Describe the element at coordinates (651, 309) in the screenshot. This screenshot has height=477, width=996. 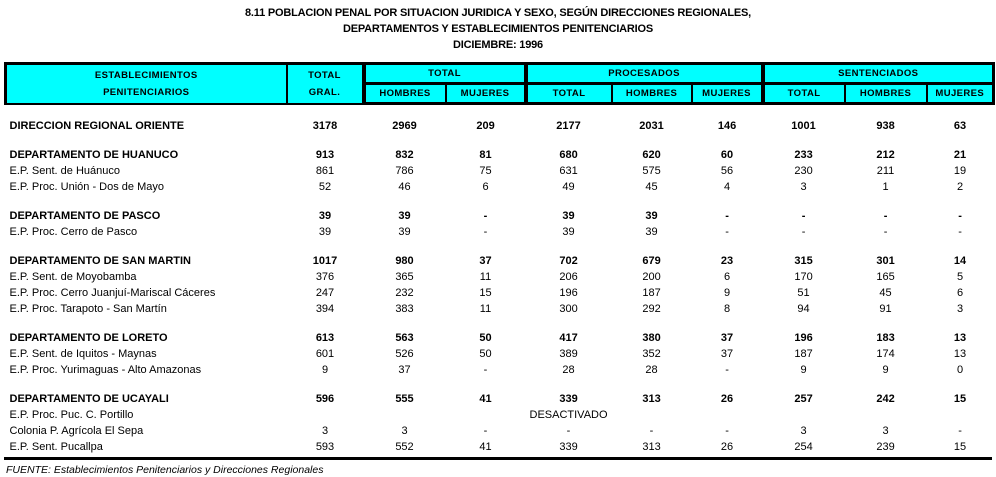
I see `value-cell: 292` at that location.